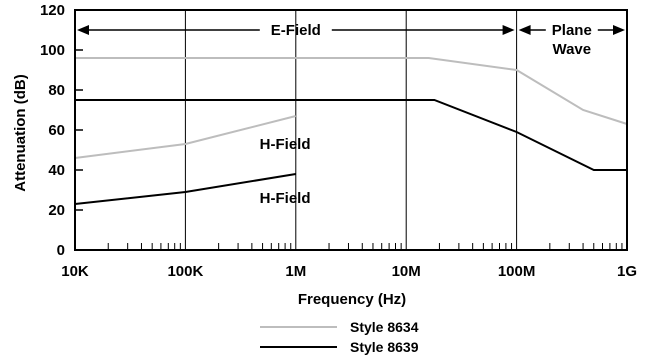 The height and width of the screenshot is (362, 647). I want to click on x-tick-label: 10M, so click(406, 271).